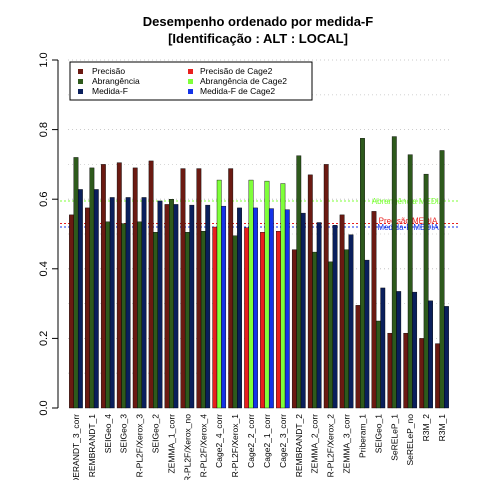 Image resolution: width=480 pixels, height=480 pixels. I want to click on x-category-label: SEIGeo_2, so click(156, 433).